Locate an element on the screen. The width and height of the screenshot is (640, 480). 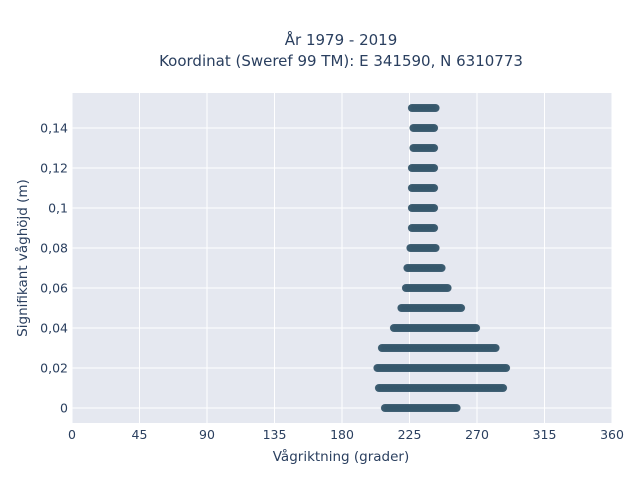
x-tick-label: 45 is located at coordinates (140, 434).